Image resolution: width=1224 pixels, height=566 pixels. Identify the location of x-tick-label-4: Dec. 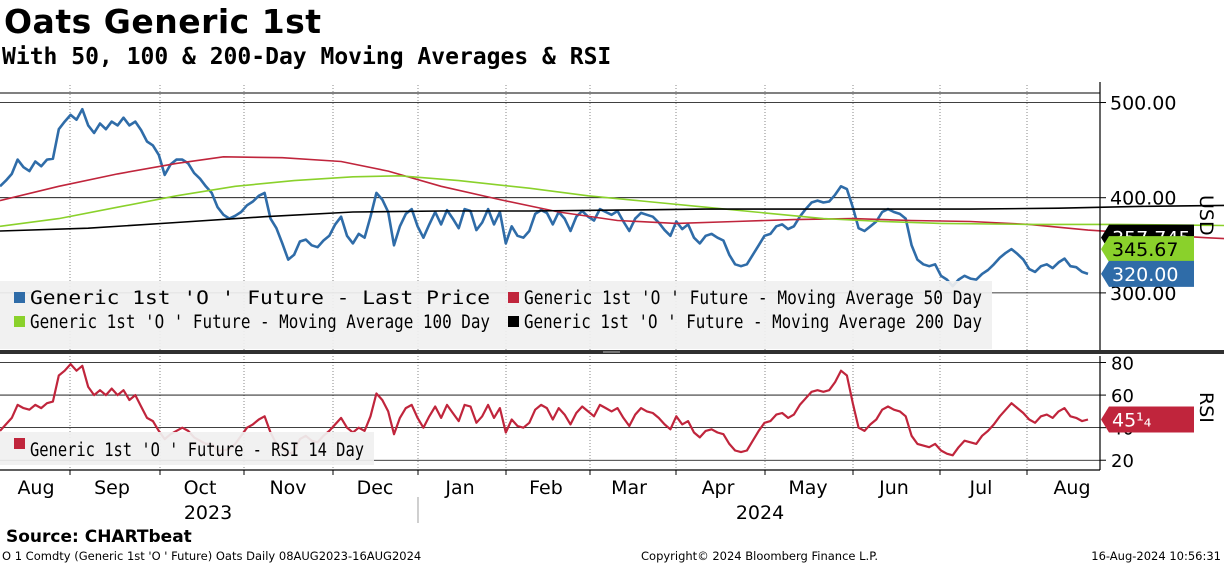
(375, 488).